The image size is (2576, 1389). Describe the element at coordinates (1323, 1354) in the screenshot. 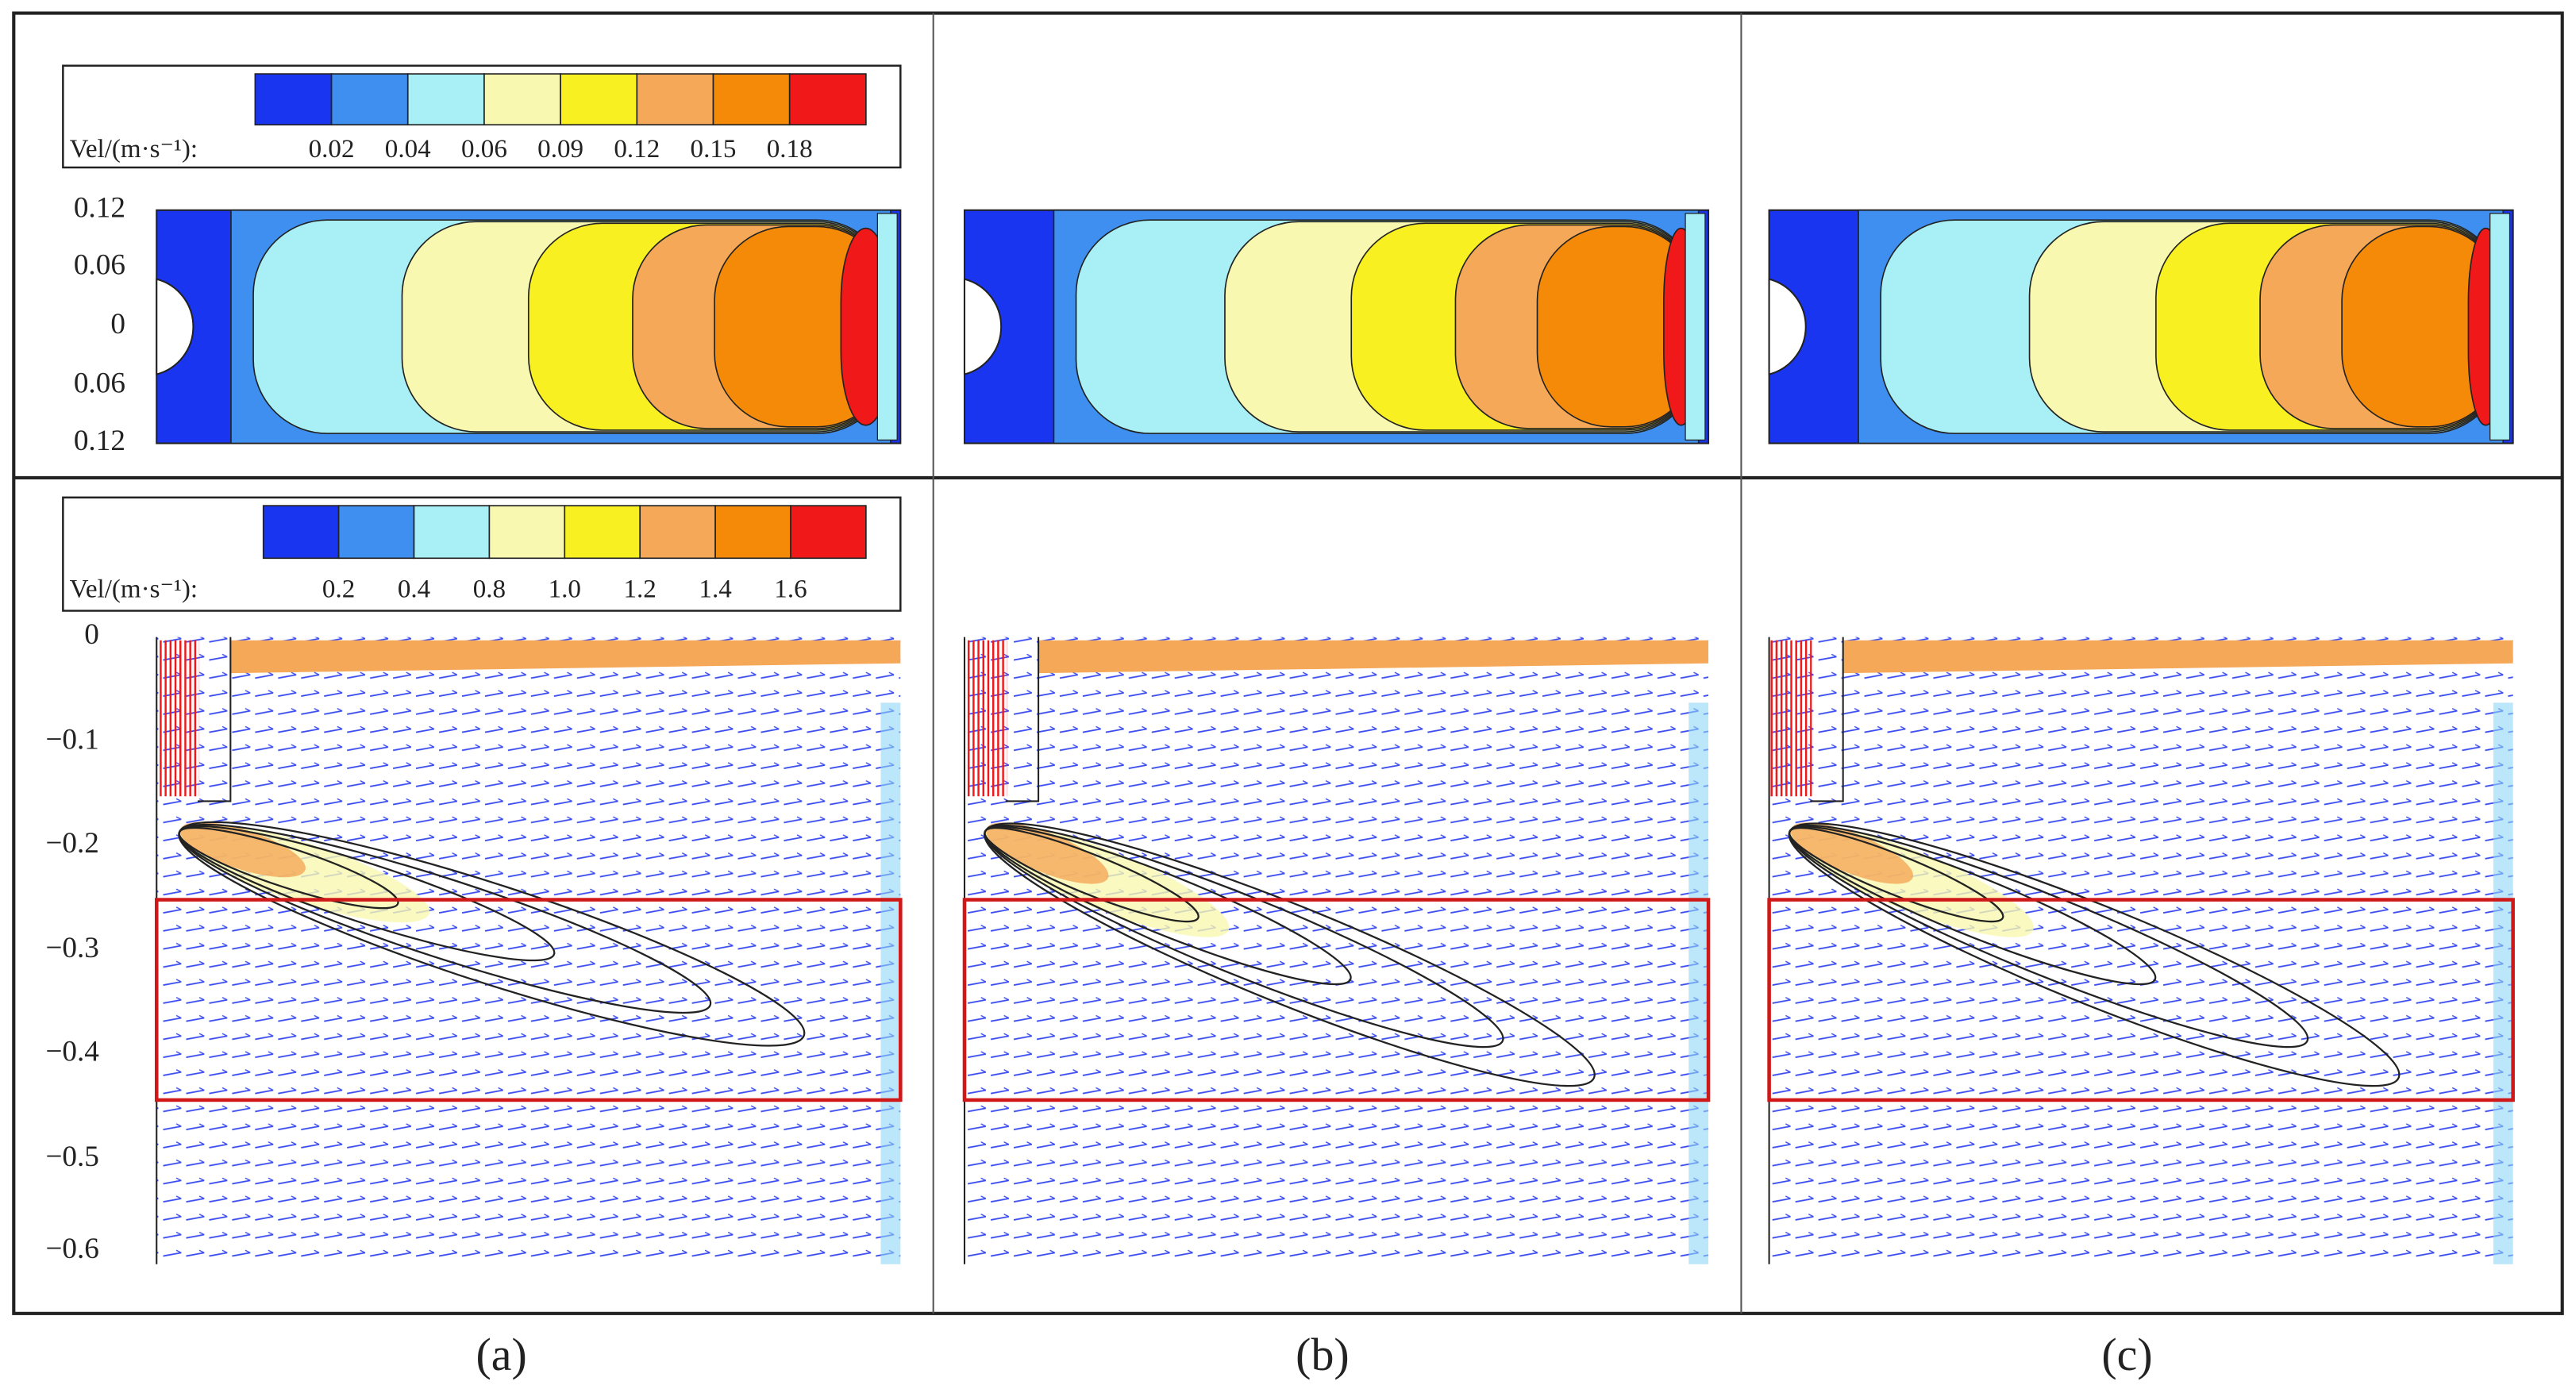

I see `panel-label: (b)` at that location.